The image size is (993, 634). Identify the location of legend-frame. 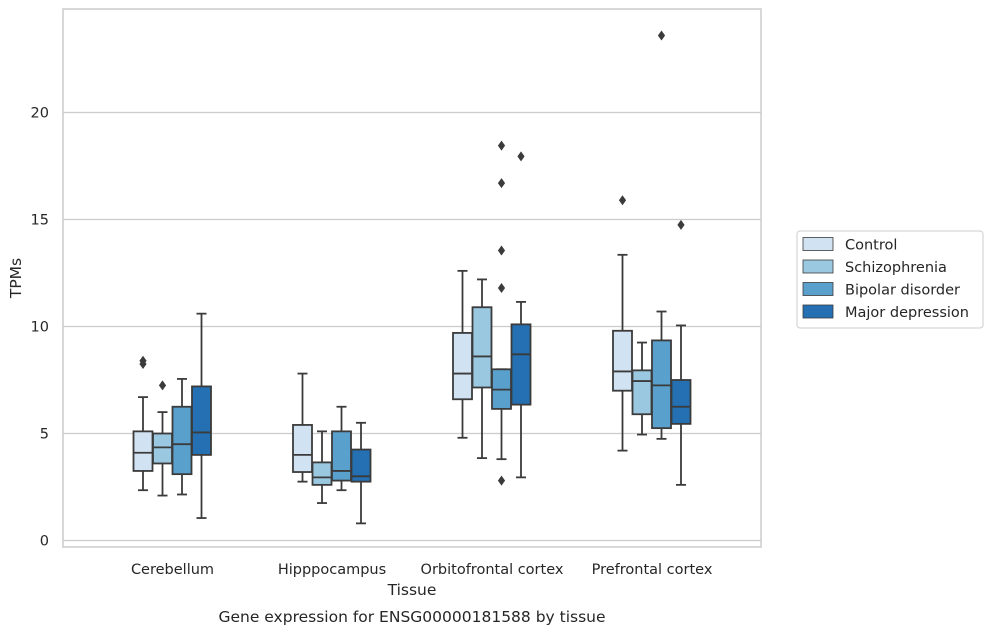
(890, 279).